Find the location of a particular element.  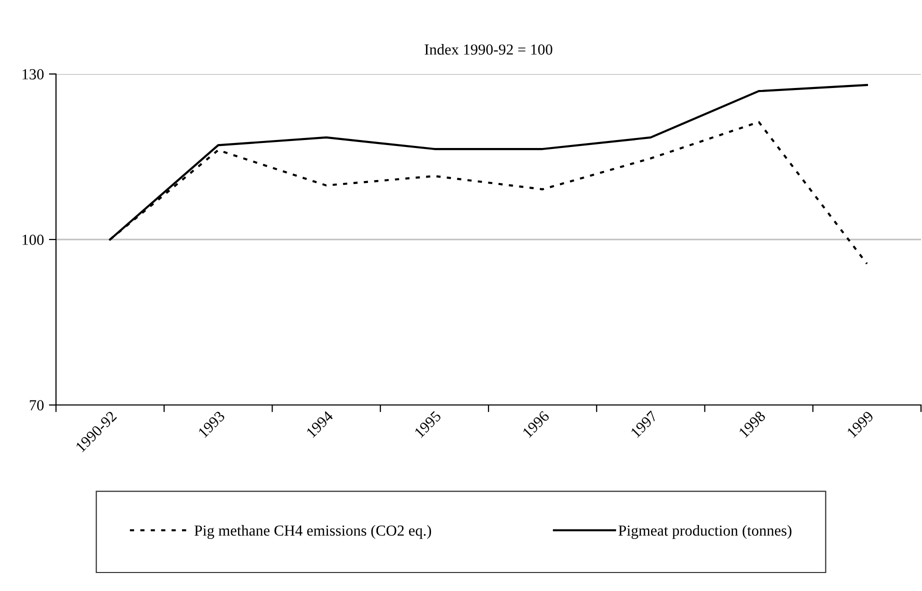

y-tick-label: 70 is located at coordinates (37, 405).